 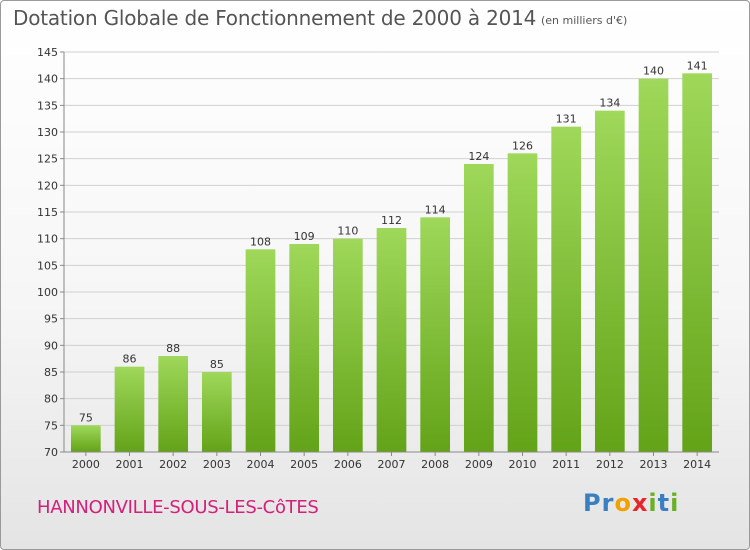 I want to click on y-tick-label-115: 115, so click(x=47, y=212).